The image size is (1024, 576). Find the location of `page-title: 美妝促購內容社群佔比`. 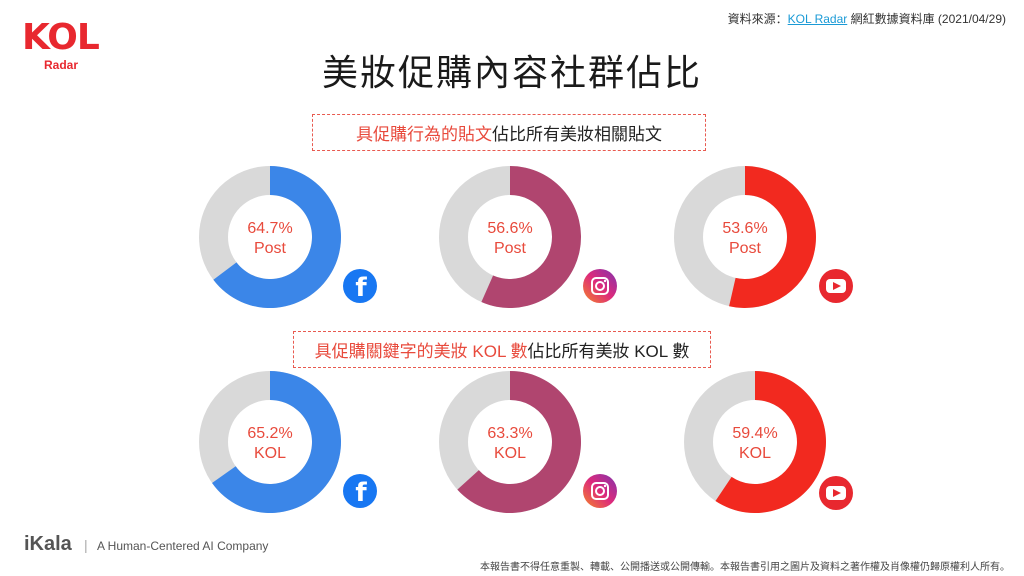

page-title: 美妝促購內容社群佔比 is located at coordinates (511, 73).